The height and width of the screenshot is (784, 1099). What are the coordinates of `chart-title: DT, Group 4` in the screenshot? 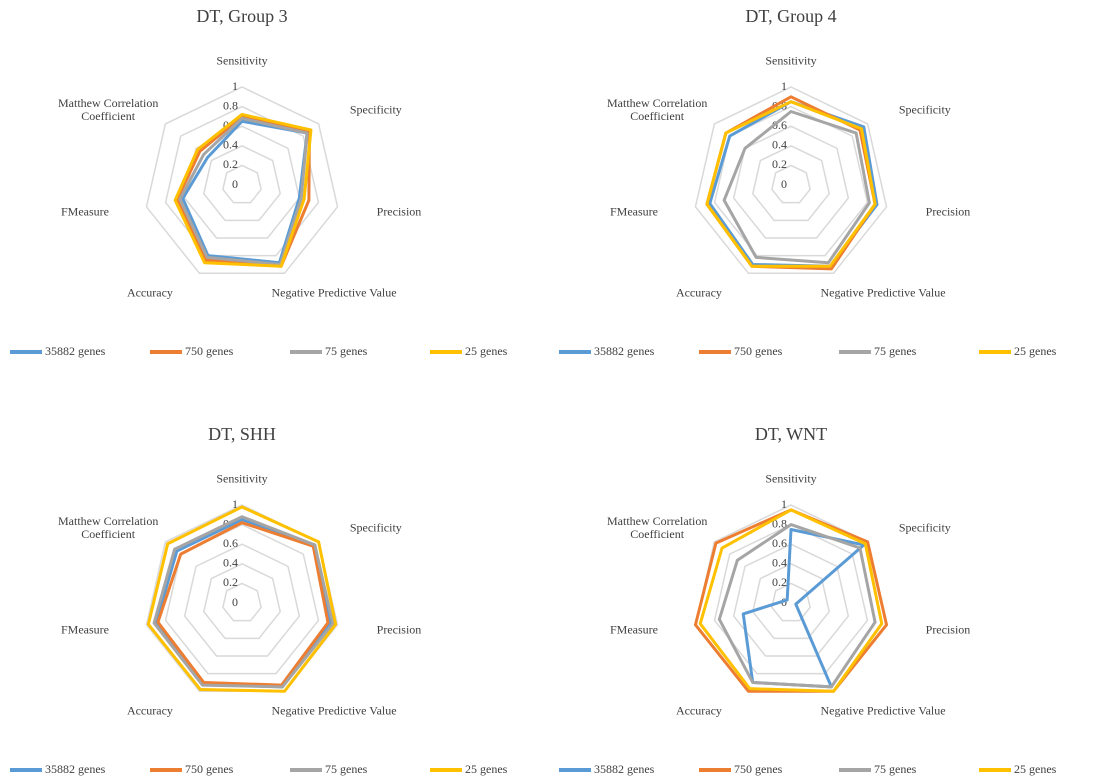 It's located at (790, 16).